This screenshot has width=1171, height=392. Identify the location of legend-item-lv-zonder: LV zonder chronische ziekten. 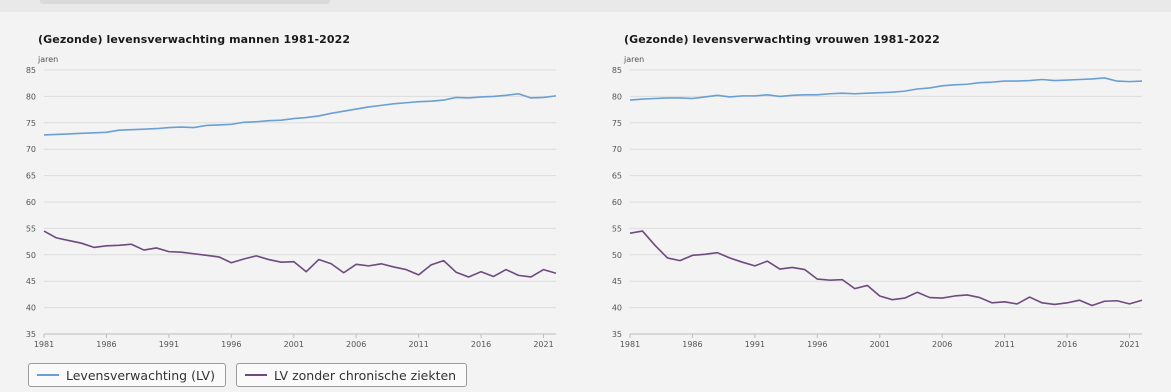
(351, 375).